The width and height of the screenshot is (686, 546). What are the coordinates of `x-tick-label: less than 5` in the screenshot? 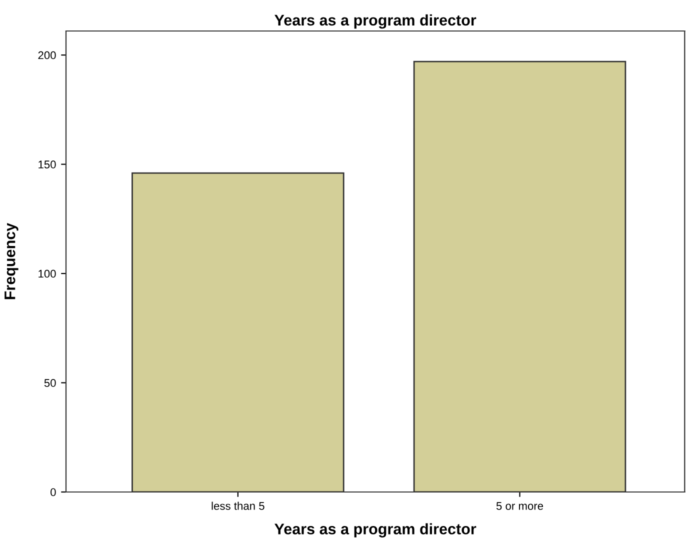 It's located at (238, 506).